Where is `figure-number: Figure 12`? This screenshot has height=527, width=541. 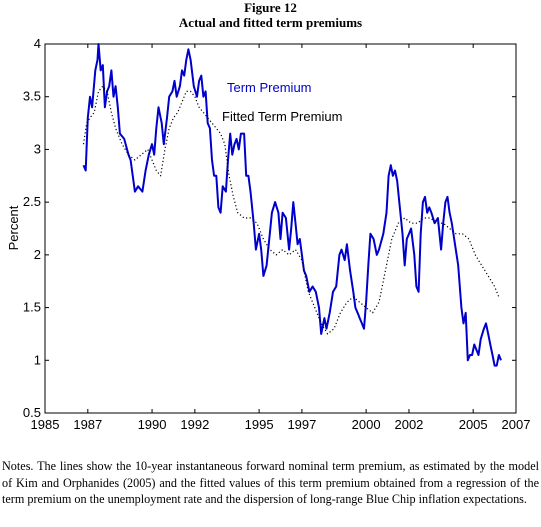
figure-number: Figure 12 is located at coordinates (270, 7).